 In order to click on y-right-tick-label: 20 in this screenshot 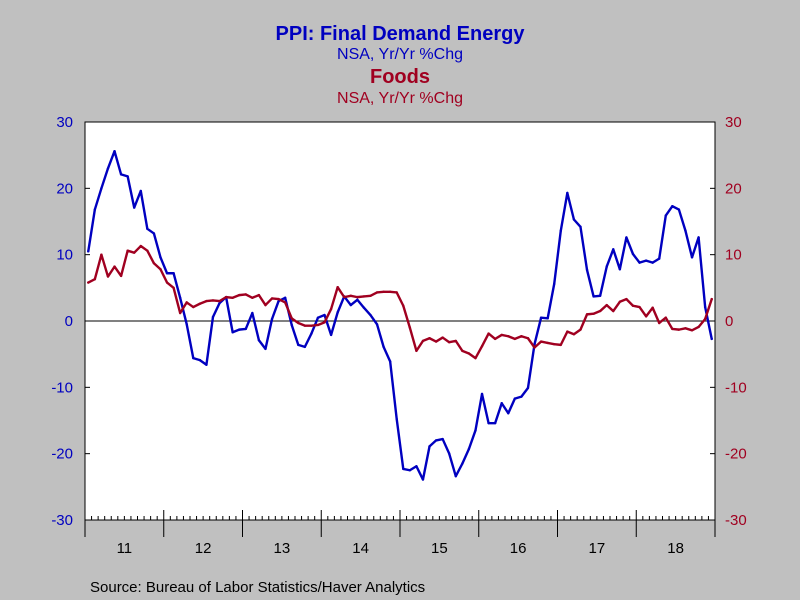, I will do `click(733, 188)`.